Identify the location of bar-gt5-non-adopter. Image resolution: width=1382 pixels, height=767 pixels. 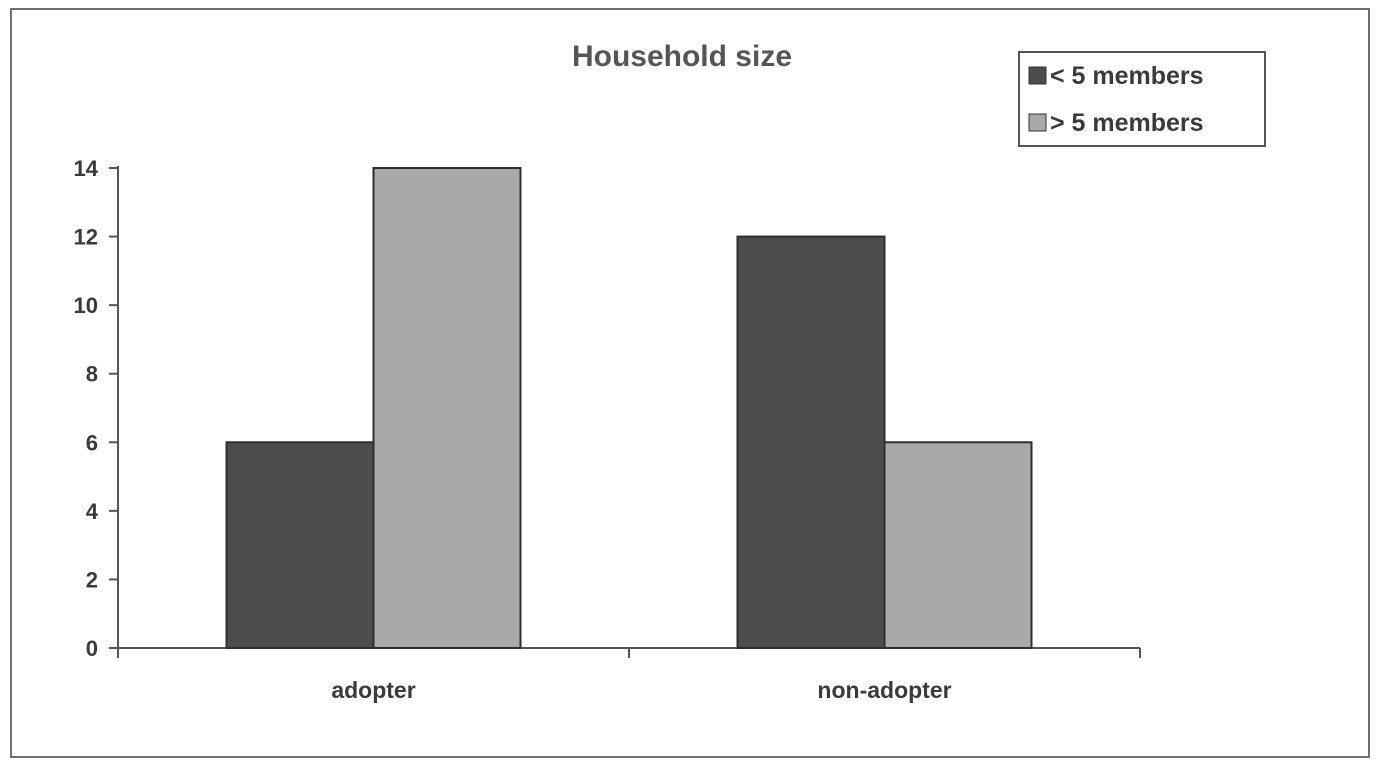
(958, 545).